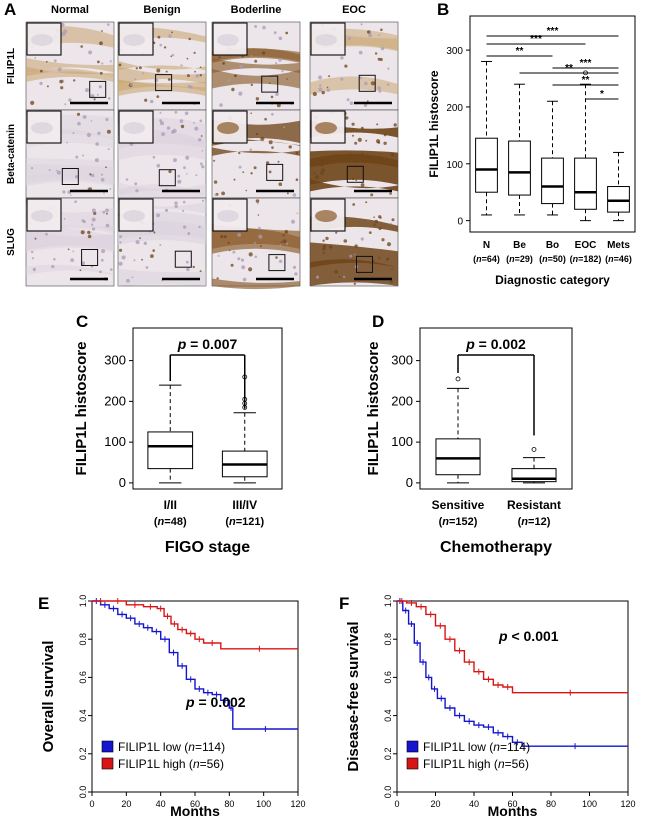 The height and width of the screenshot is (821, 650). I want to click on significance-label: **, so click(569, 68).